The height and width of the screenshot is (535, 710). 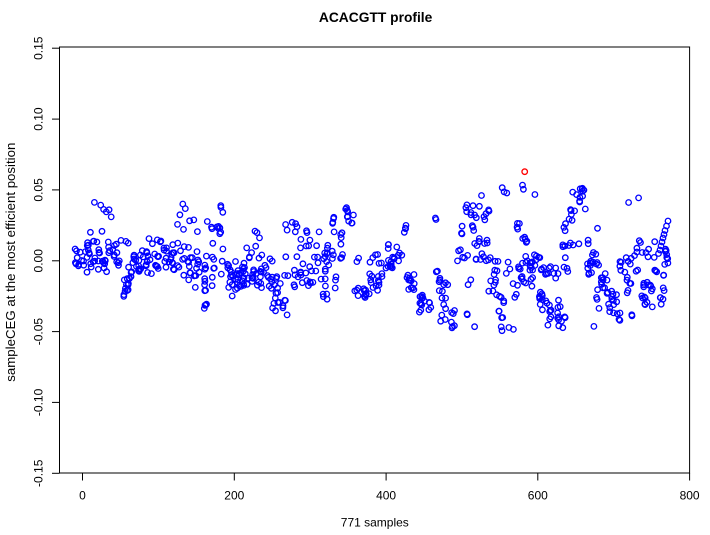 What do you see at coordinates (234, 495) in the screenshot?
I see `svg-text: 200` at bounding box center [234, 495].